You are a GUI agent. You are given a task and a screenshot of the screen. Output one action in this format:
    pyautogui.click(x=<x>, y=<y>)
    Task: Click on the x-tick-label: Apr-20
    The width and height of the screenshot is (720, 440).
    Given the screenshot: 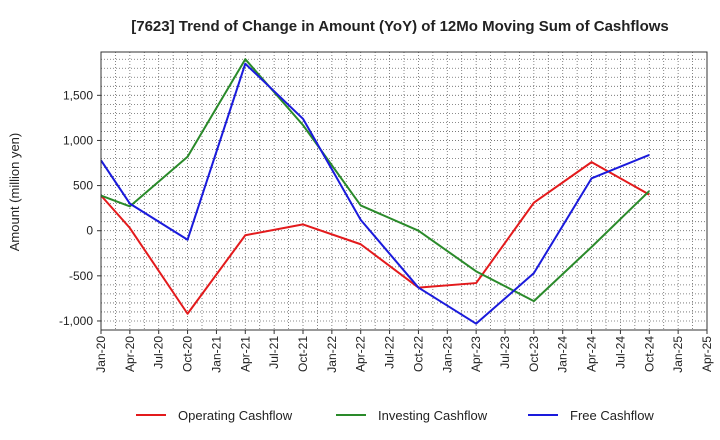 What is the action you would take?
    pyautogui.click(x=130, y=354)
    